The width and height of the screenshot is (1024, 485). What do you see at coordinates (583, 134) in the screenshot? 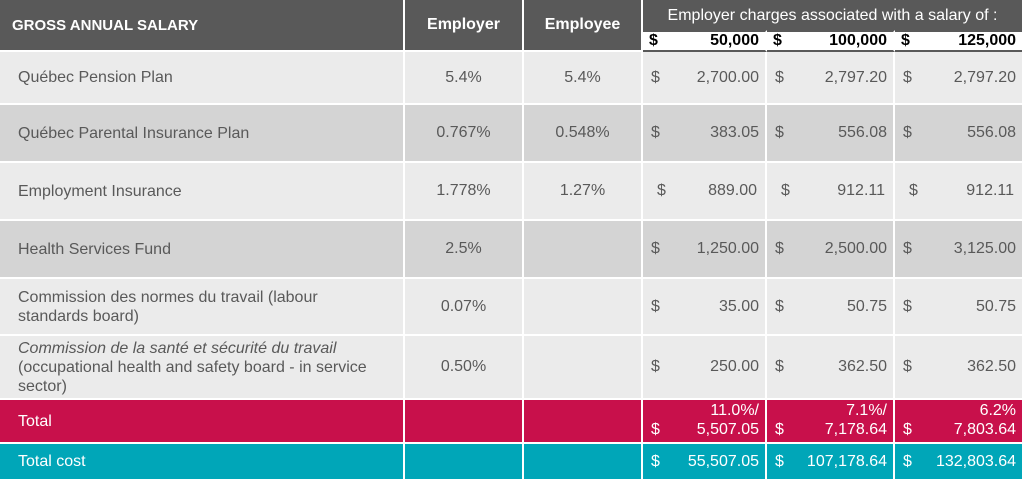
I see `employee-rate: 0.548%` at bounding box center [583, 134].